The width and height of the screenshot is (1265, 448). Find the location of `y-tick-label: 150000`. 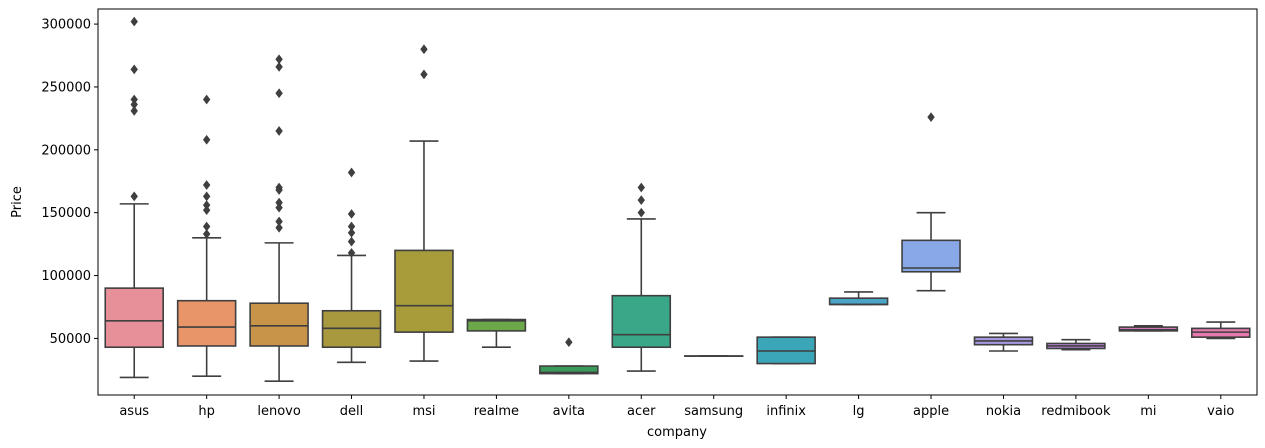

y-tick-label: 150000 is located at coordinates (66, 213).